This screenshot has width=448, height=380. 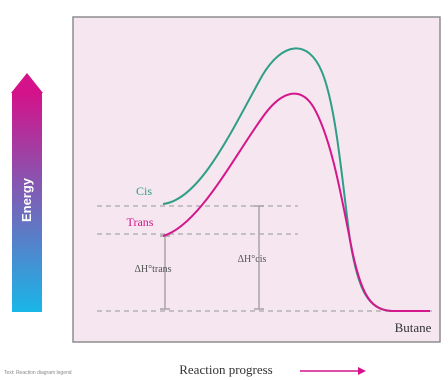 What do you see at coordinates (413, 327) in the screenshot?
I see `butane-label: Butane` at bounding box center [413, 327].